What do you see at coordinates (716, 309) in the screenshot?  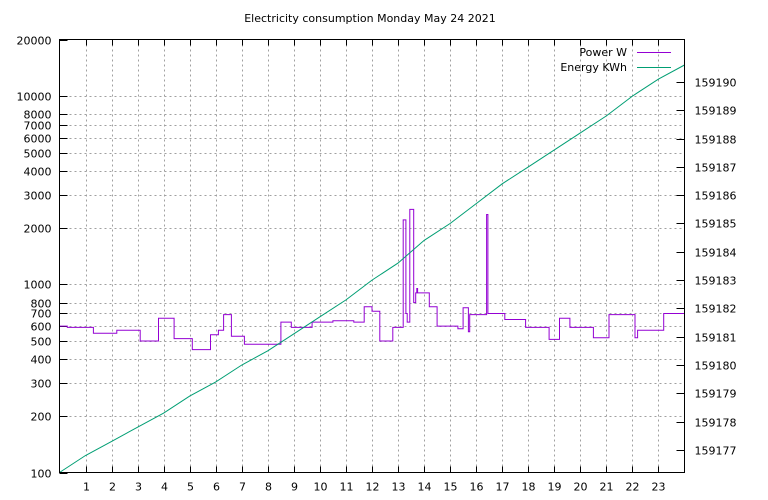 I see `y-tick-label-right: 159182` at bounding box center [716, 309].